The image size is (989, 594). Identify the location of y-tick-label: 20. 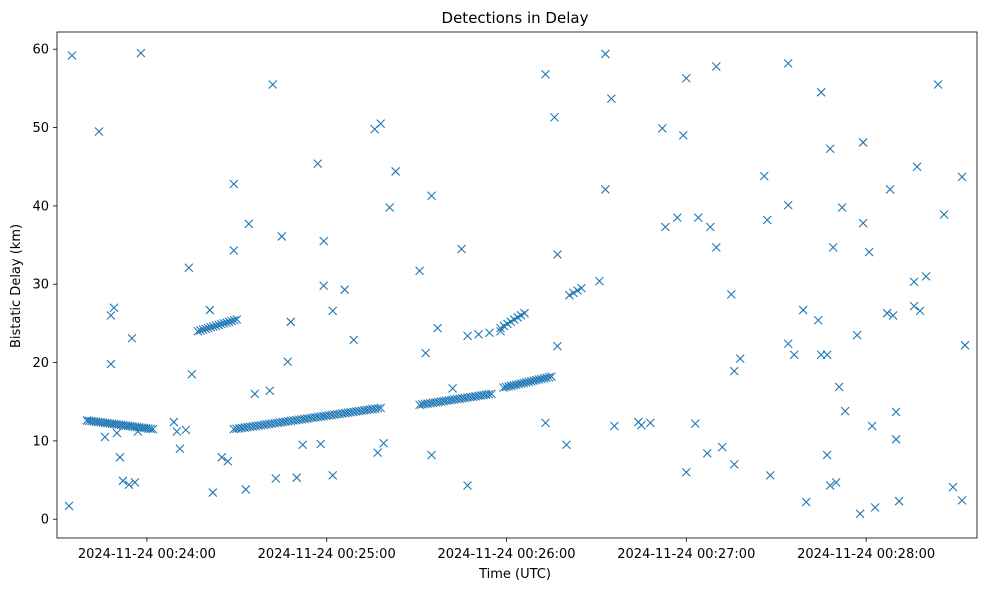
(40, 363).